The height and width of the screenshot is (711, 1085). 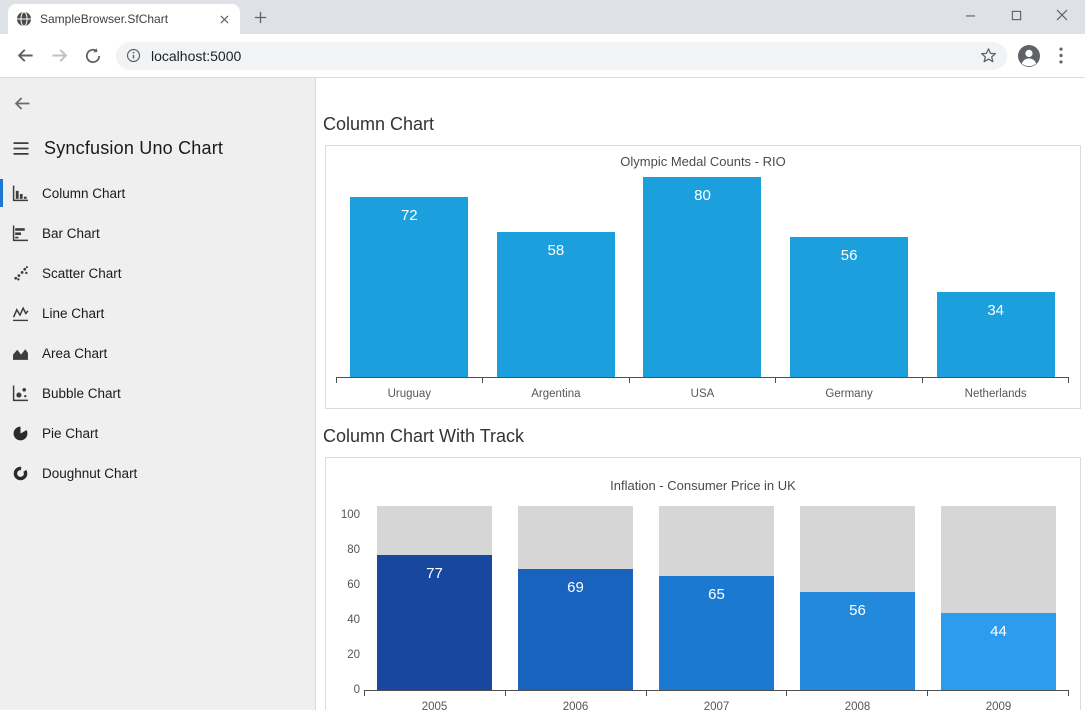 I want to click on address-bar: localhost:5000, so click(x=561, y=55).